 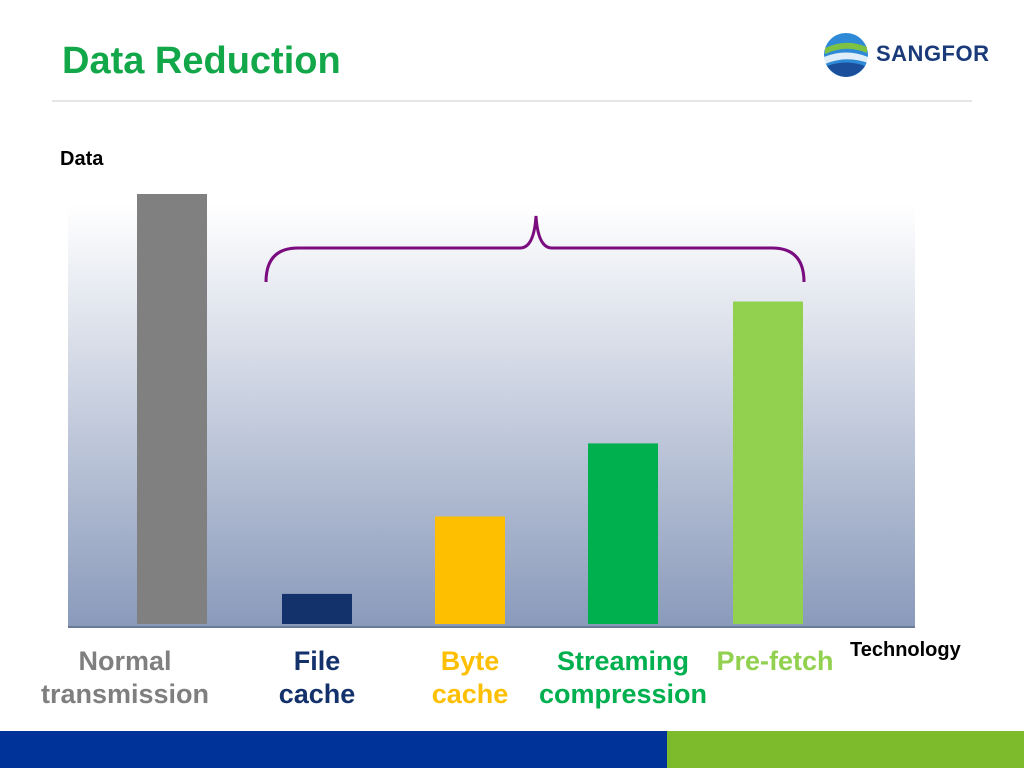 What do you see at coordinates (125, 677) in the screenshot?
I see `category-label: Normal transmission` at bounding box center [125, 677].